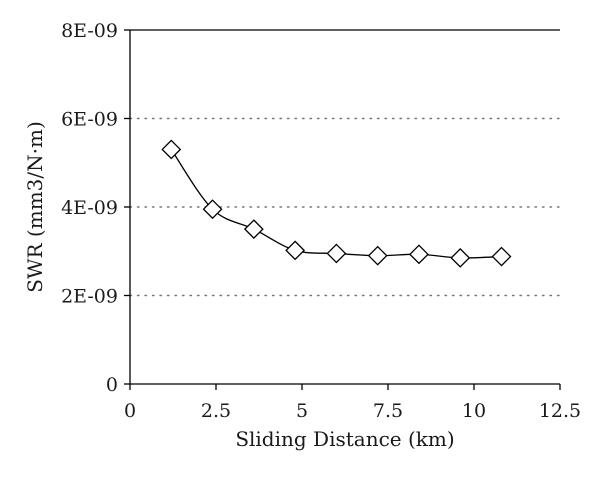  I want to click on y-tick-label: 0, so click(112, 385).